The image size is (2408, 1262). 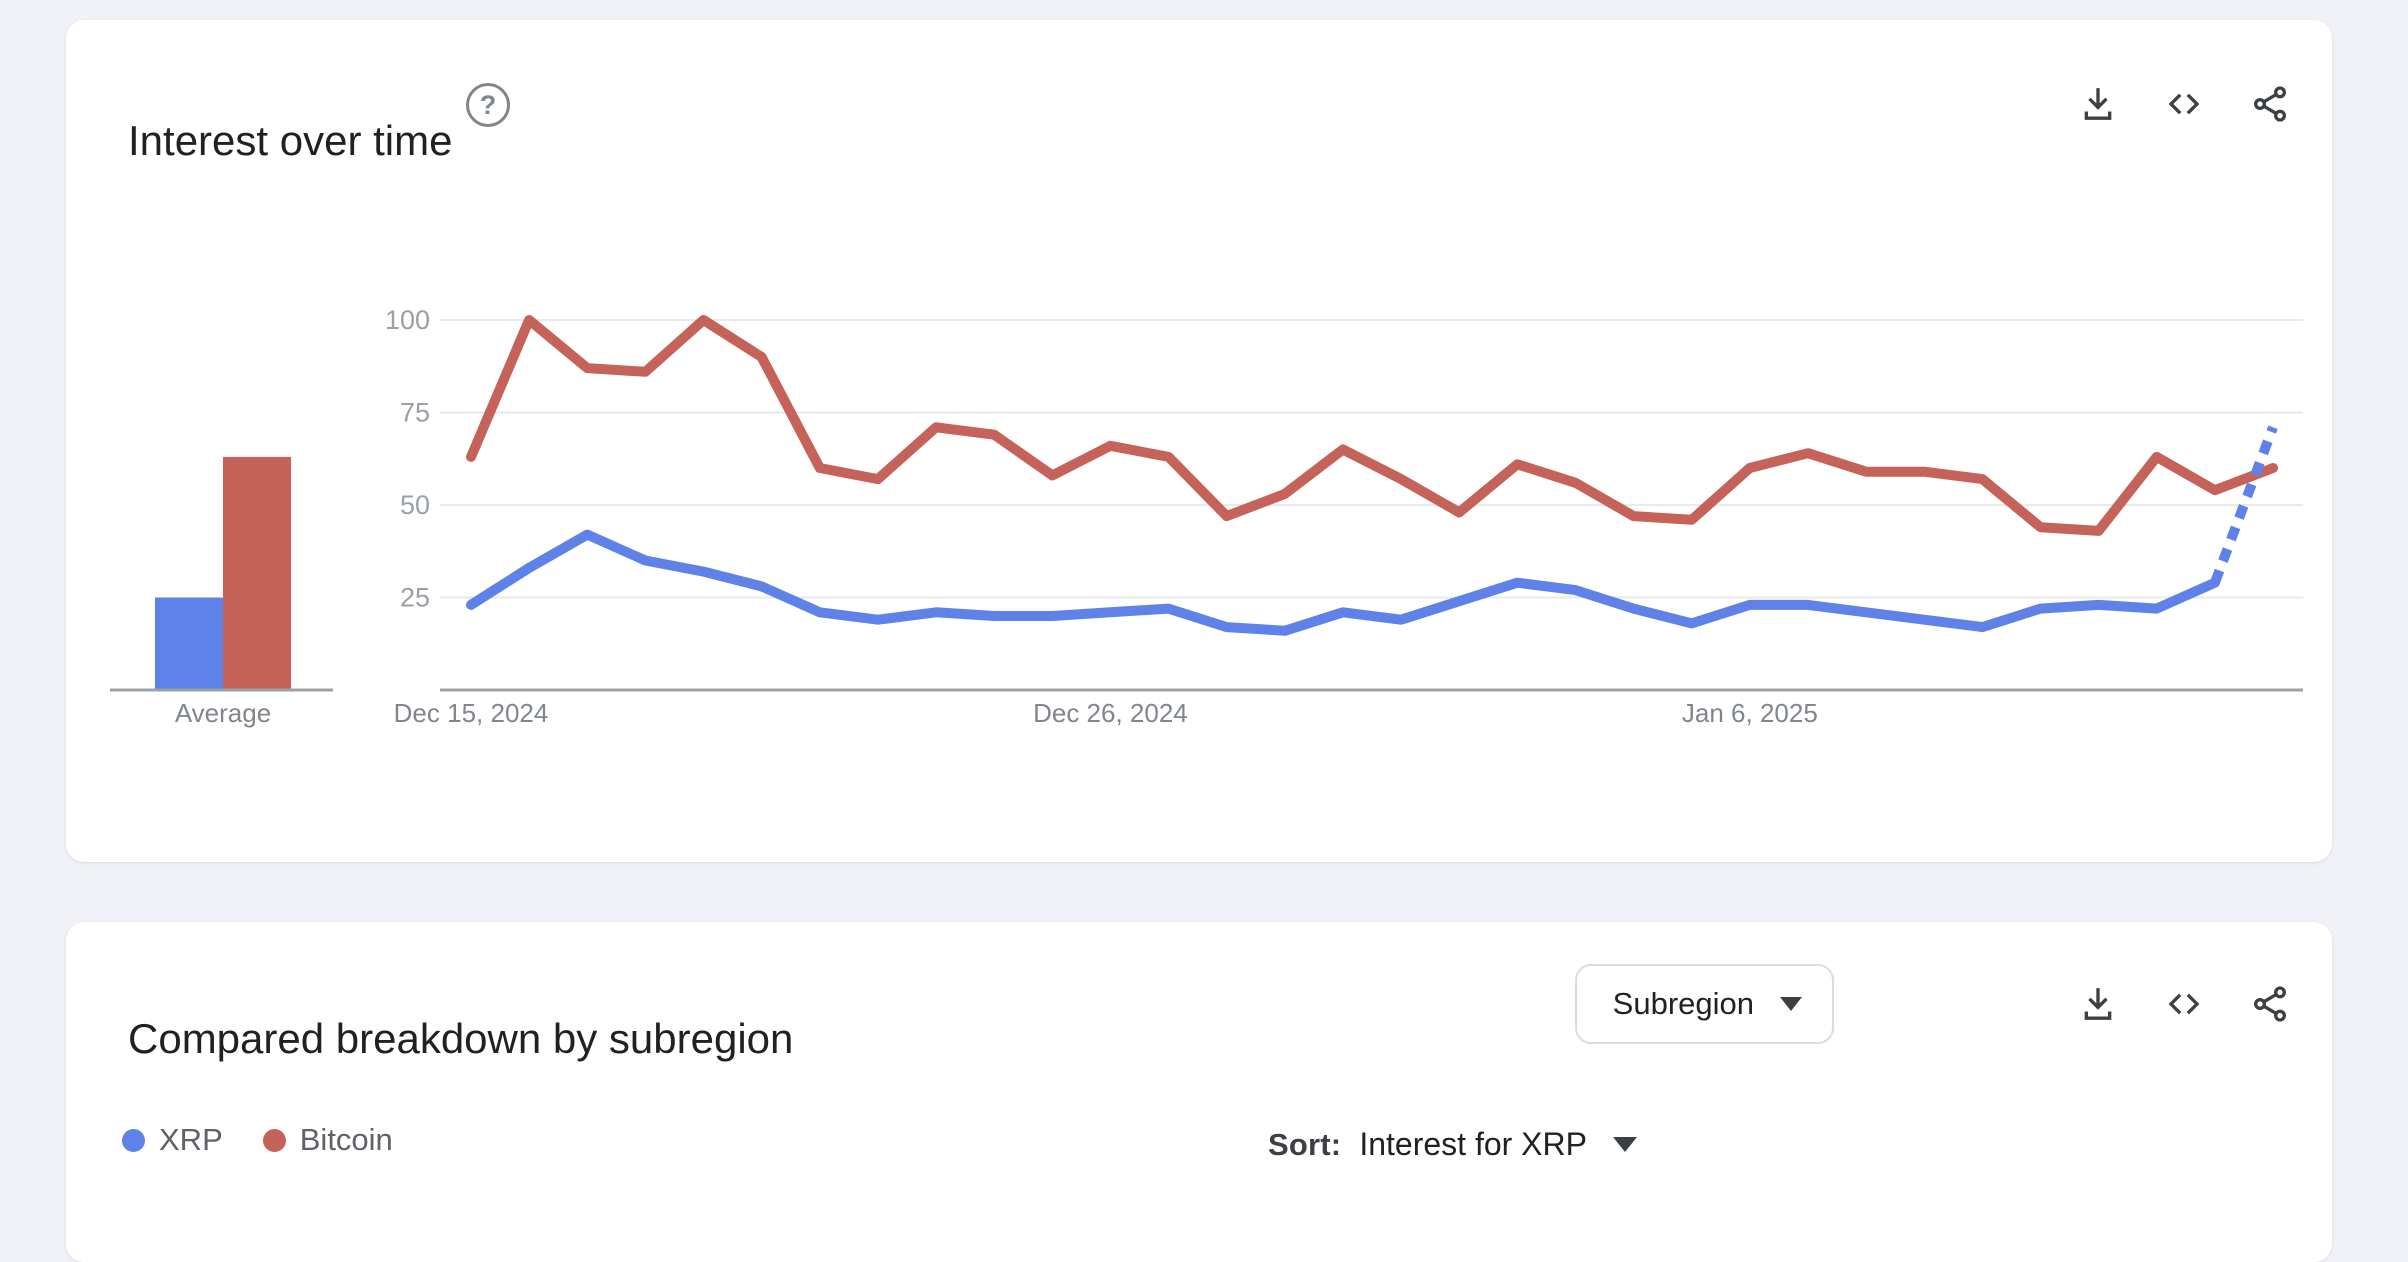 What do you see at coordinates (461, 1038) in the screenshot?
I see `breakdown-card-title: Compared breakdown by subregion` at bounding box center [461, 1038].